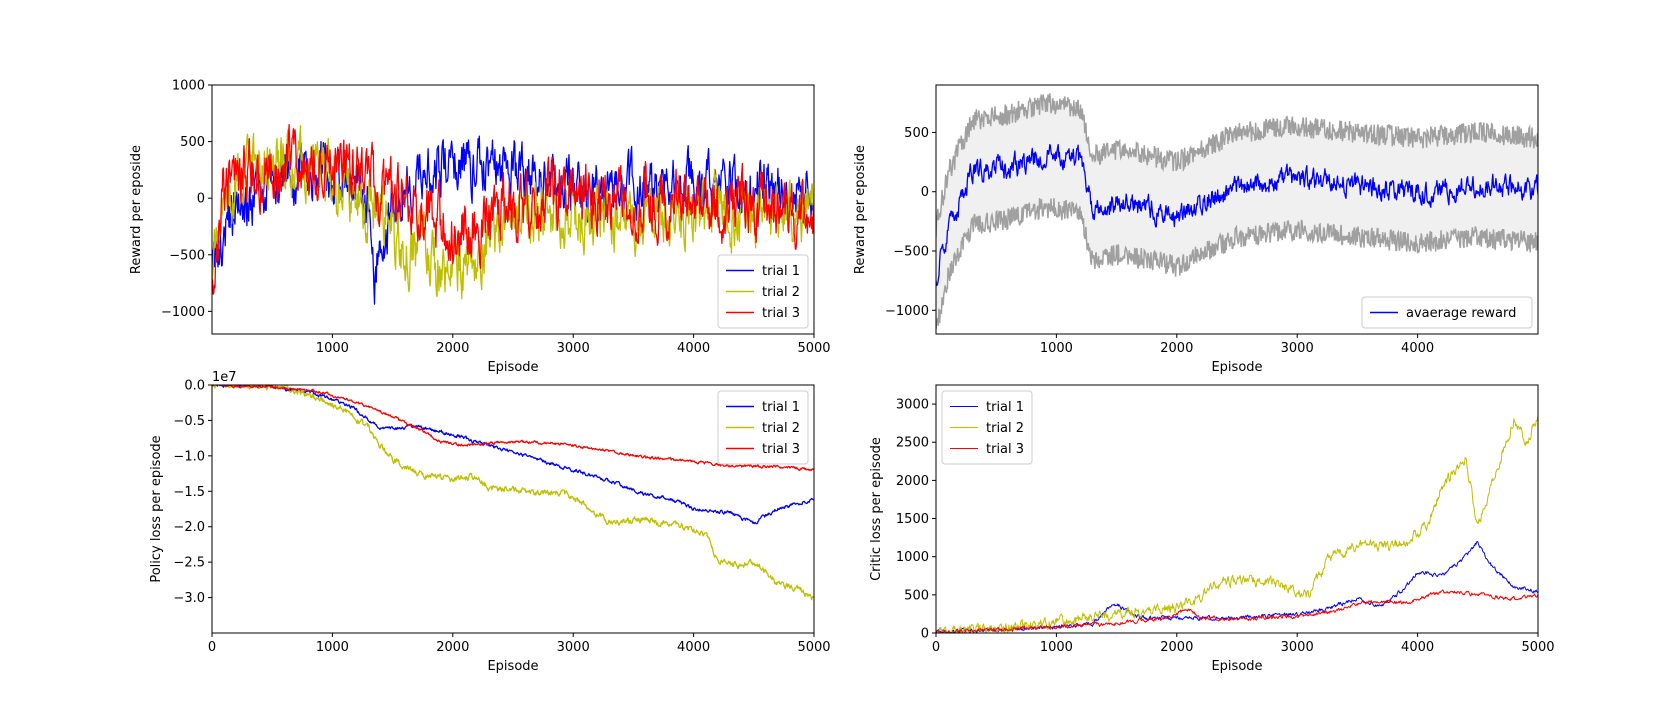 The width and height of the screenshot is (1680, 704). I want to click on std-band-lower-line, so click(1237, 264).